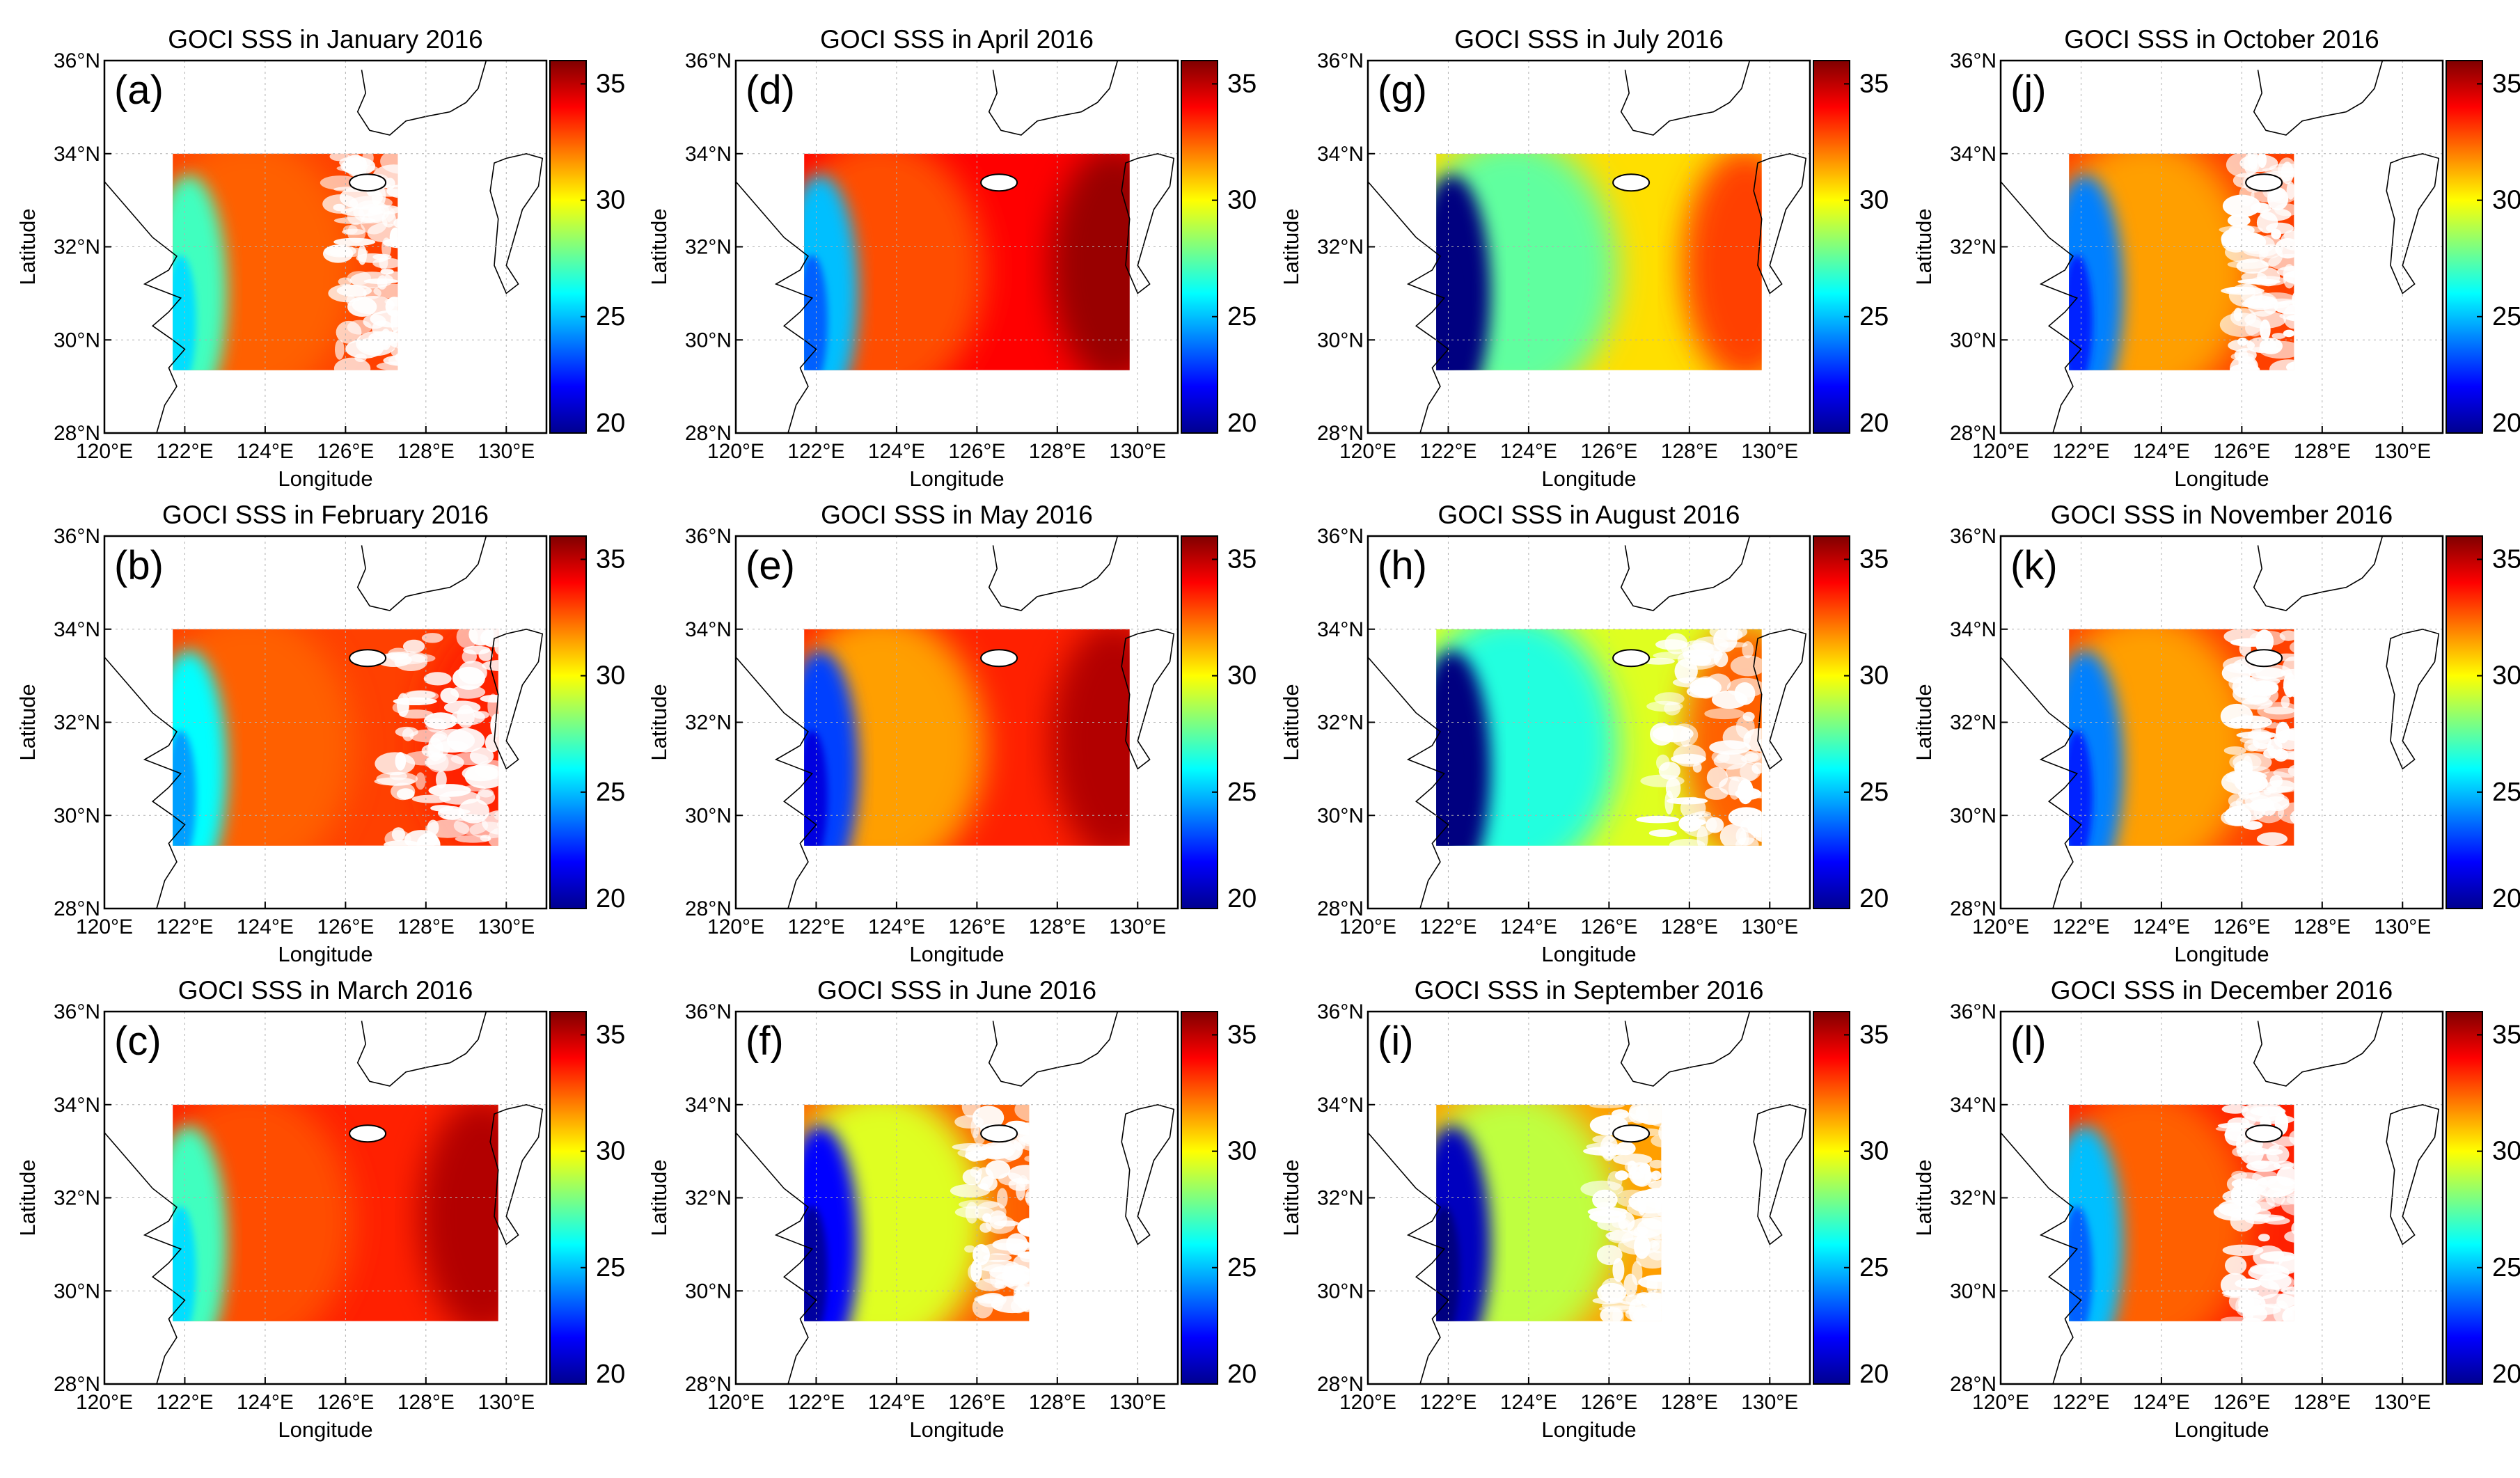  Describe the element at coordinates (1589, 515) in the screenshot. I see `panel-title: GOCI SSS in August 2016` at that location.